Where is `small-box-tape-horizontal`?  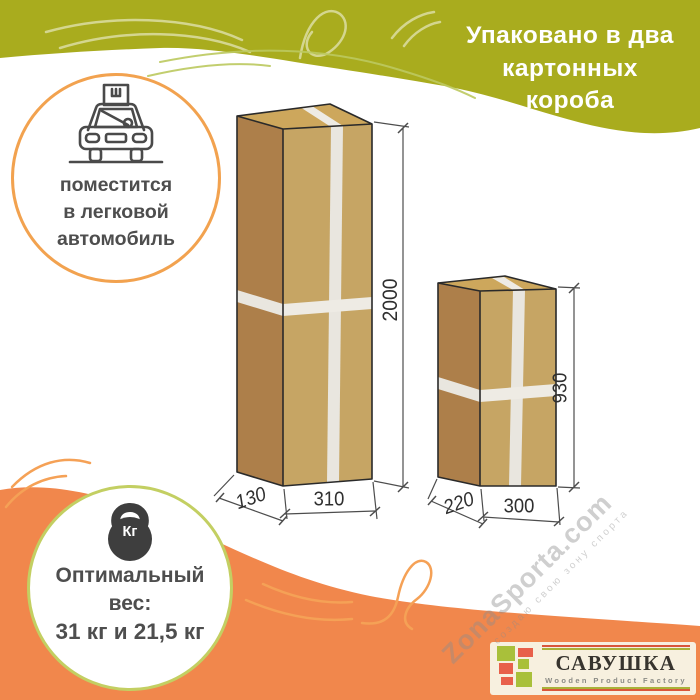
small-box-tape-horizontal is located at coordinates (459, 389).